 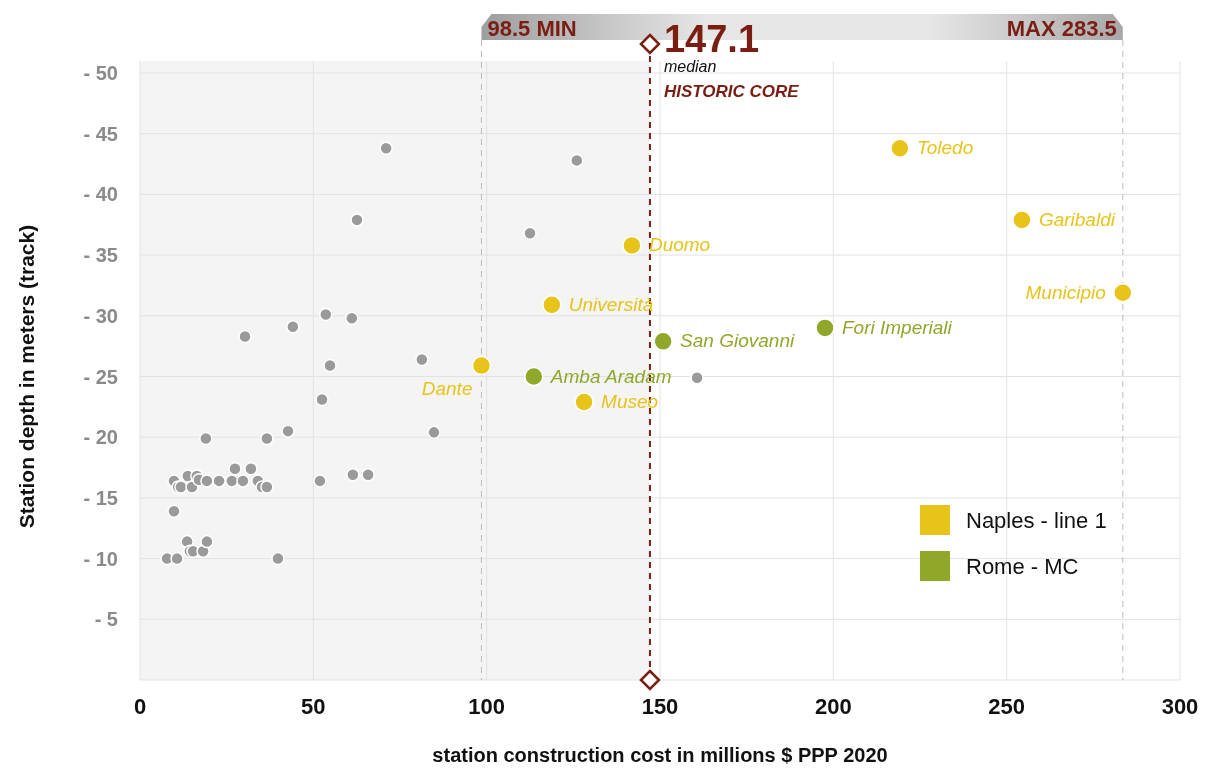 I want to click on annotation: Università, so click(x=611, y=304).